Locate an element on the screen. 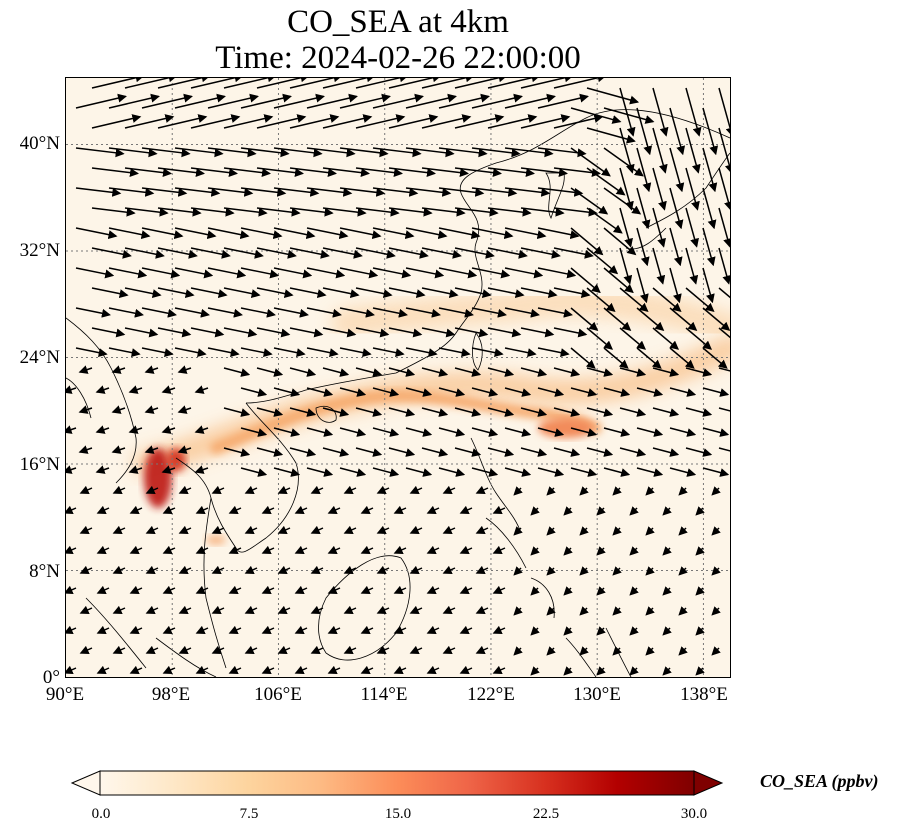 This screenshot has width=916, height=836. colorbar-tick-3: 22.5 is located at coordinates (546, 814).